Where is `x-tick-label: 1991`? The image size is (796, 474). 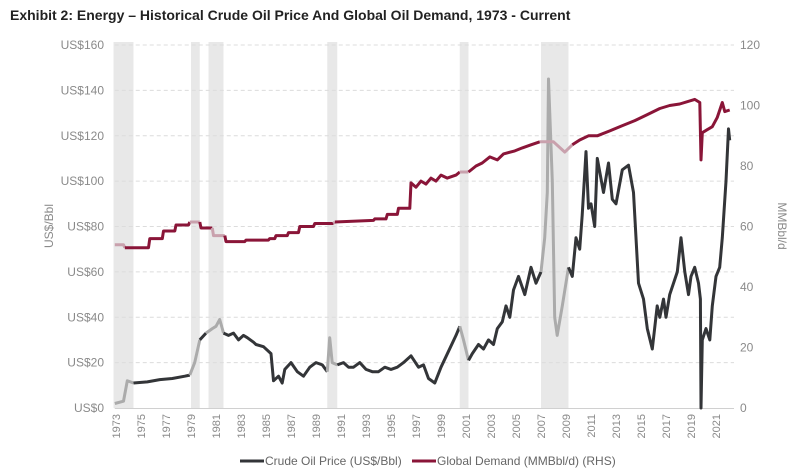
x-tick-label: 1991 is located at coordinates (342, 426).